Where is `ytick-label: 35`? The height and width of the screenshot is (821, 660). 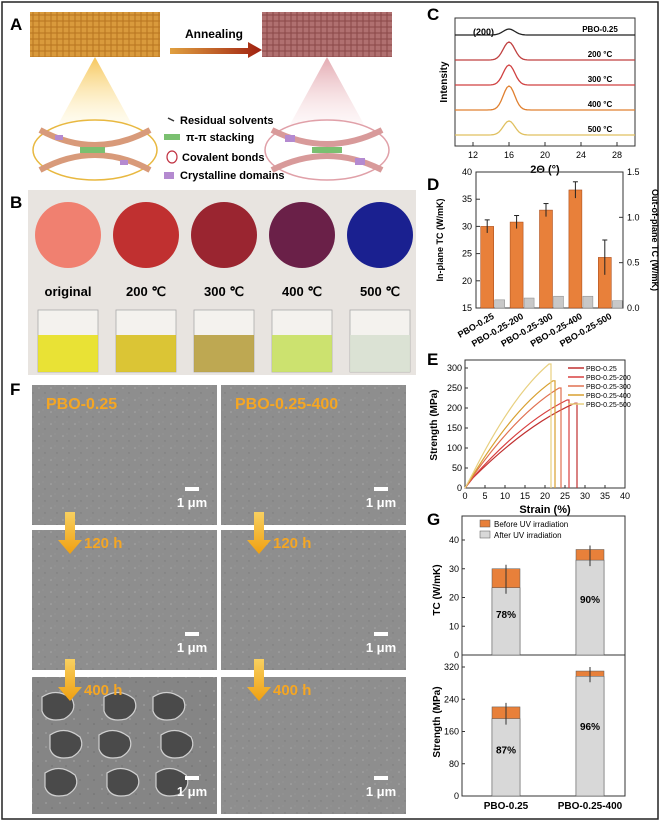 ytick-label: 35 is located at coordinates (467, 199).